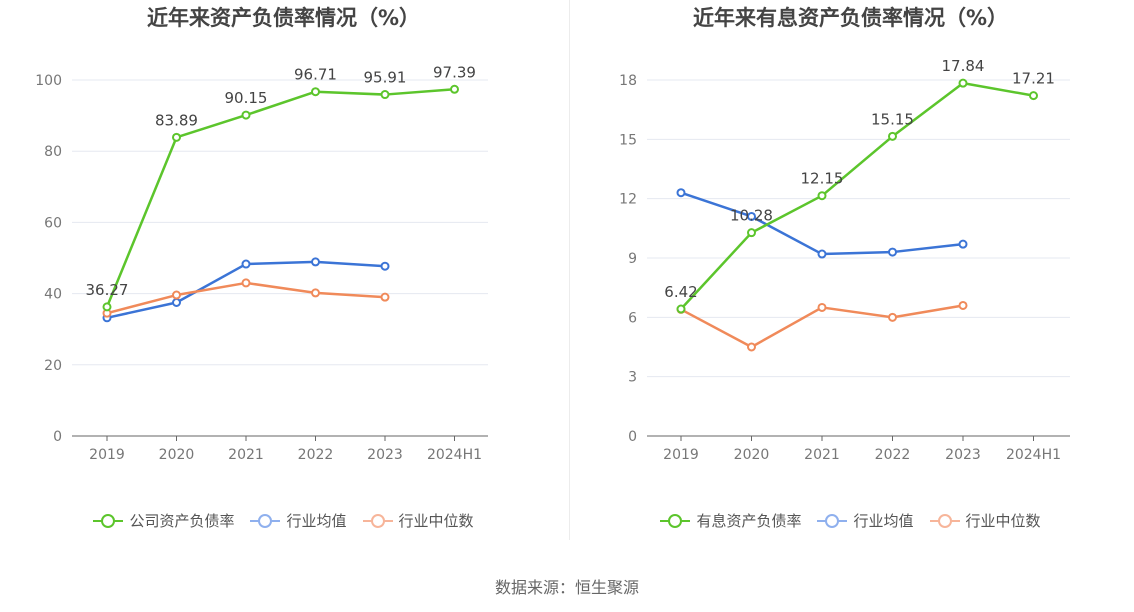 This screenshot has height=612, width=1134. What do you see at coordinates (628, 200) in the screenshot?
I see `y-tick-label: 12` at bounding box center [628, 200].